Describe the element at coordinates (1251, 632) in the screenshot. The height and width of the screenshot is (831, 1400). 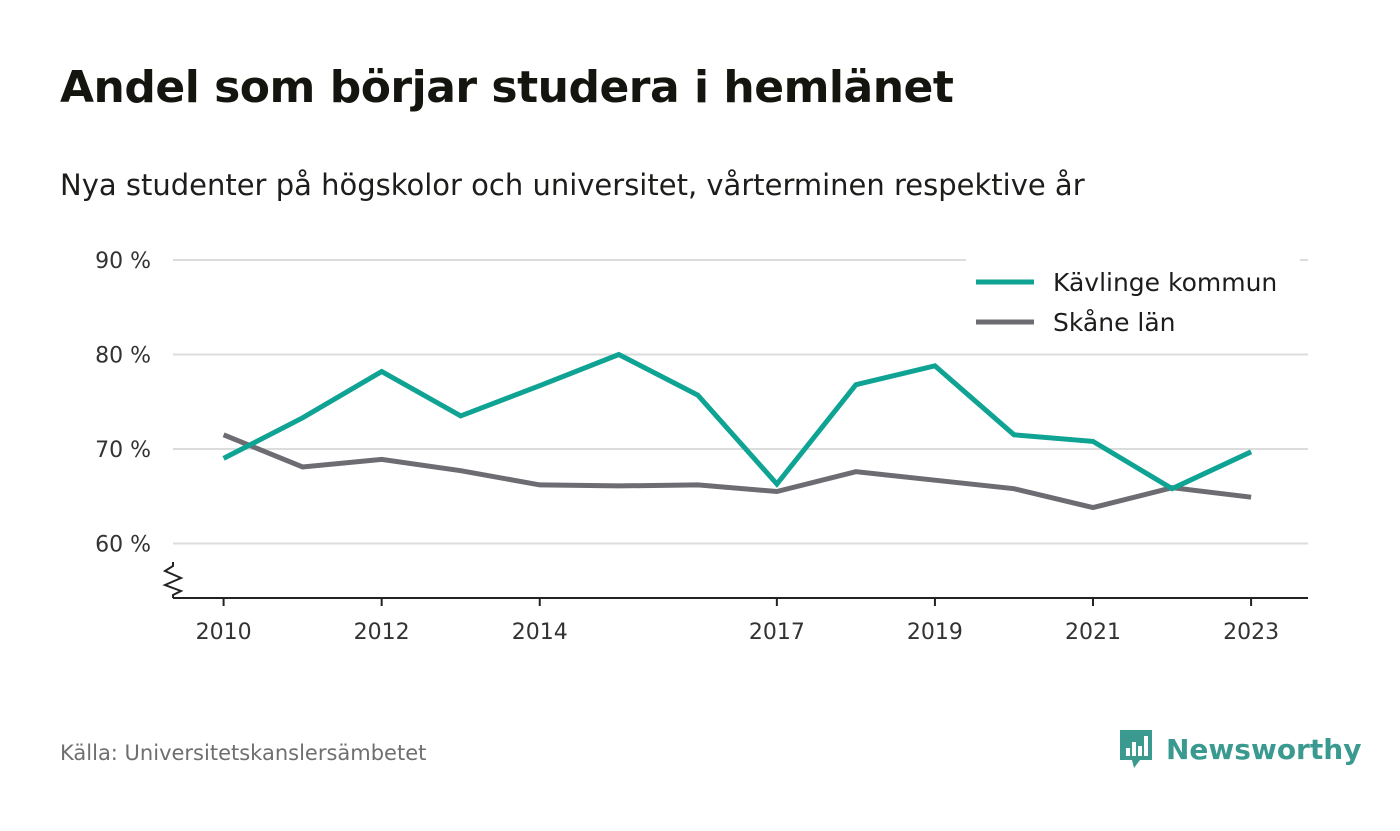
I see `x-tick-label: 2023` at that location.